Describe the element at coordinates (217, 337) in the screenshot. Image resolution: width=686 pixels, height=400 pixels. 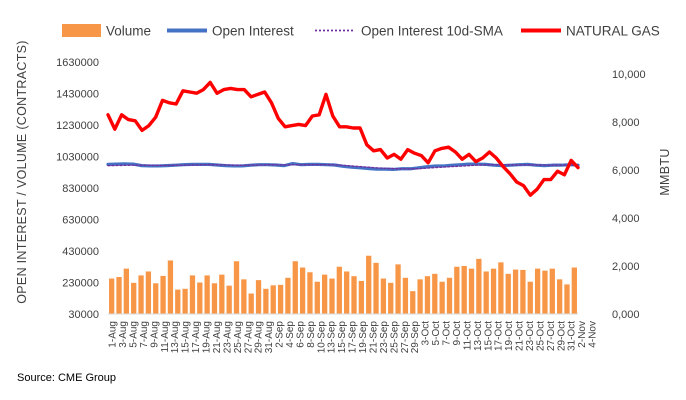
I see `x-tick-label: 21-Aug` at that location.